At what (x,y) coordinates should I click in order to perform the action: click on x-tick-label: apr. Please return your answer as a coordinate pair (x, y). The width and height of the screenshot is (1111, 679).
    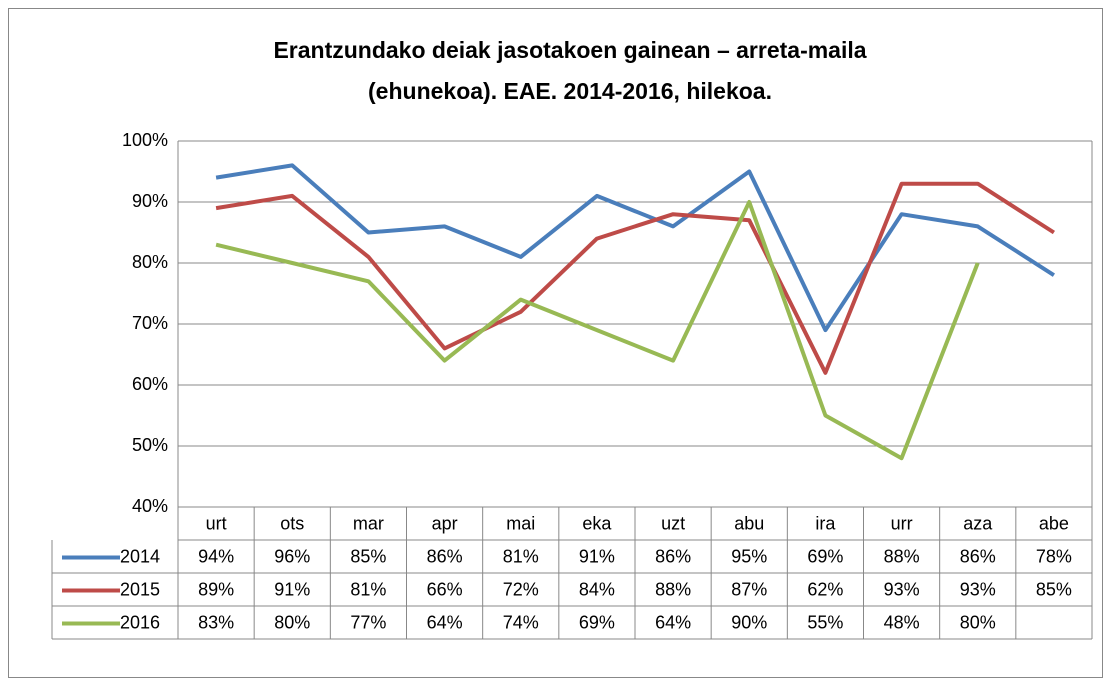
    Looking at the image, I should click on (445, 523).